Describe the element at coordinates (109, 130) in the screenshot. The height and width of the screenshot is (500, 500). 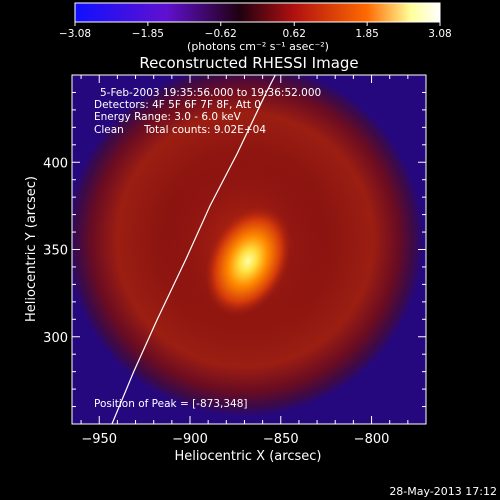
I see `annotation-clean: Clean` at that location.